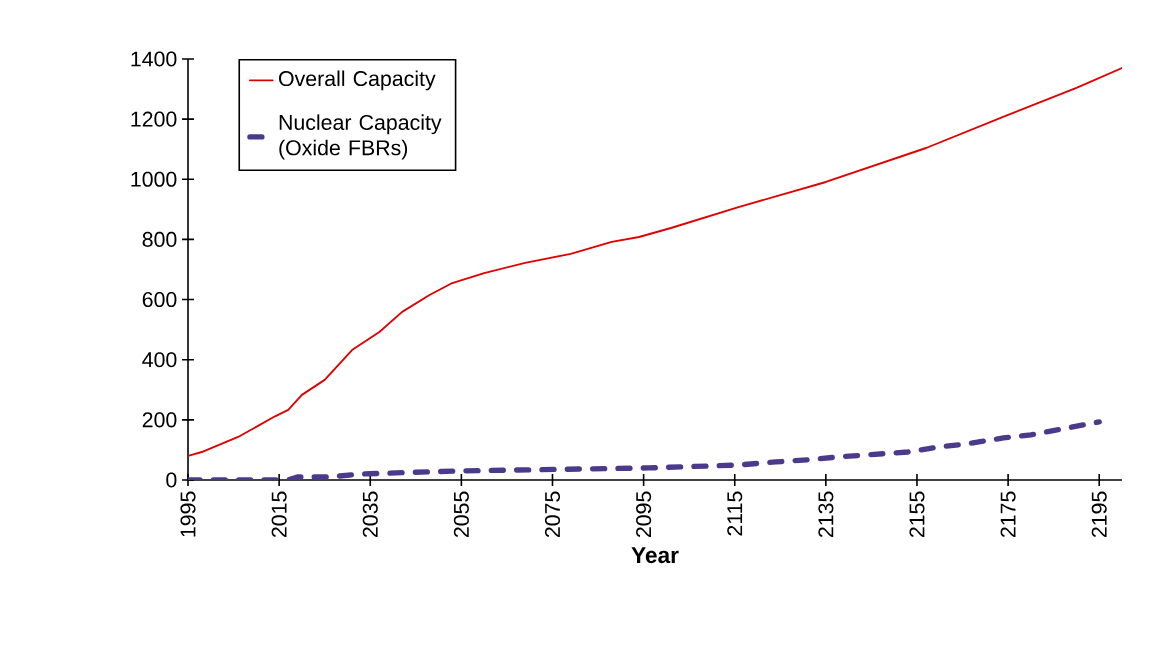 The height and width of the screenshot is (656, 1163). I want to click on x-axis-title: Year, so click(655, 555).